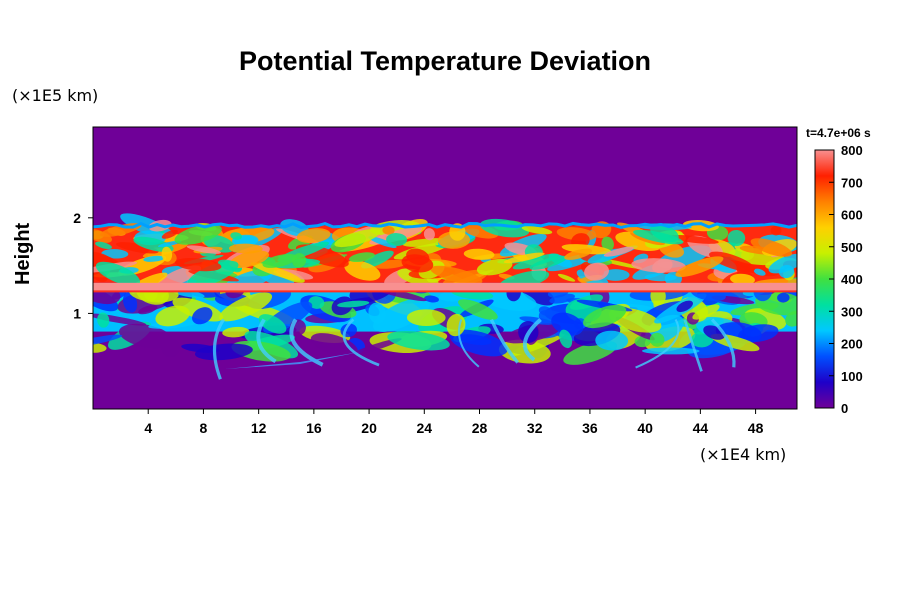  I want to click on colorbar-tick-label: 0, so click(844, 408).